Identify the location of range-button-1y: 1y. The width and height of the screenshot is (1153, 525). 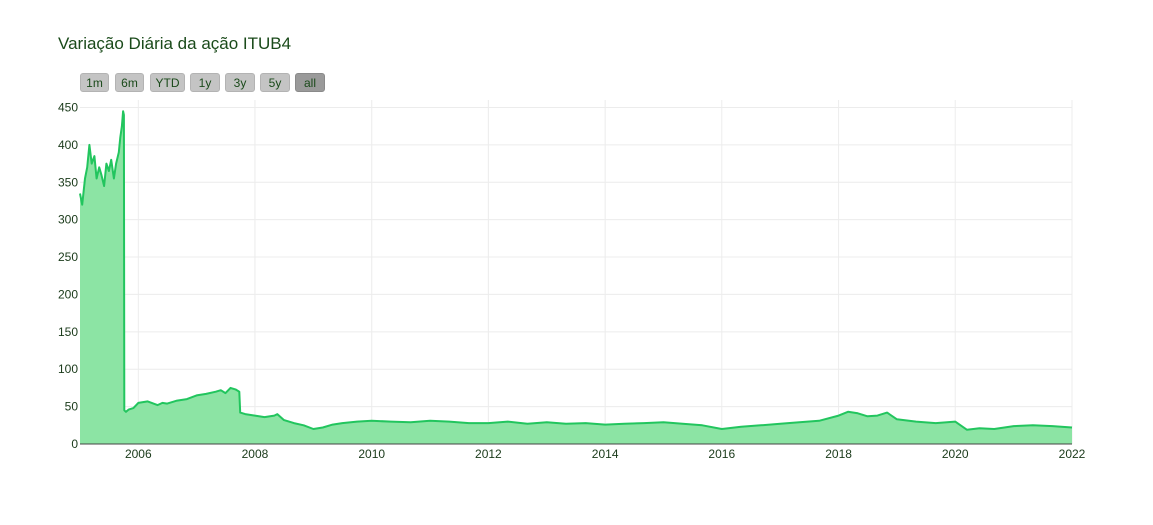
(205, 82).